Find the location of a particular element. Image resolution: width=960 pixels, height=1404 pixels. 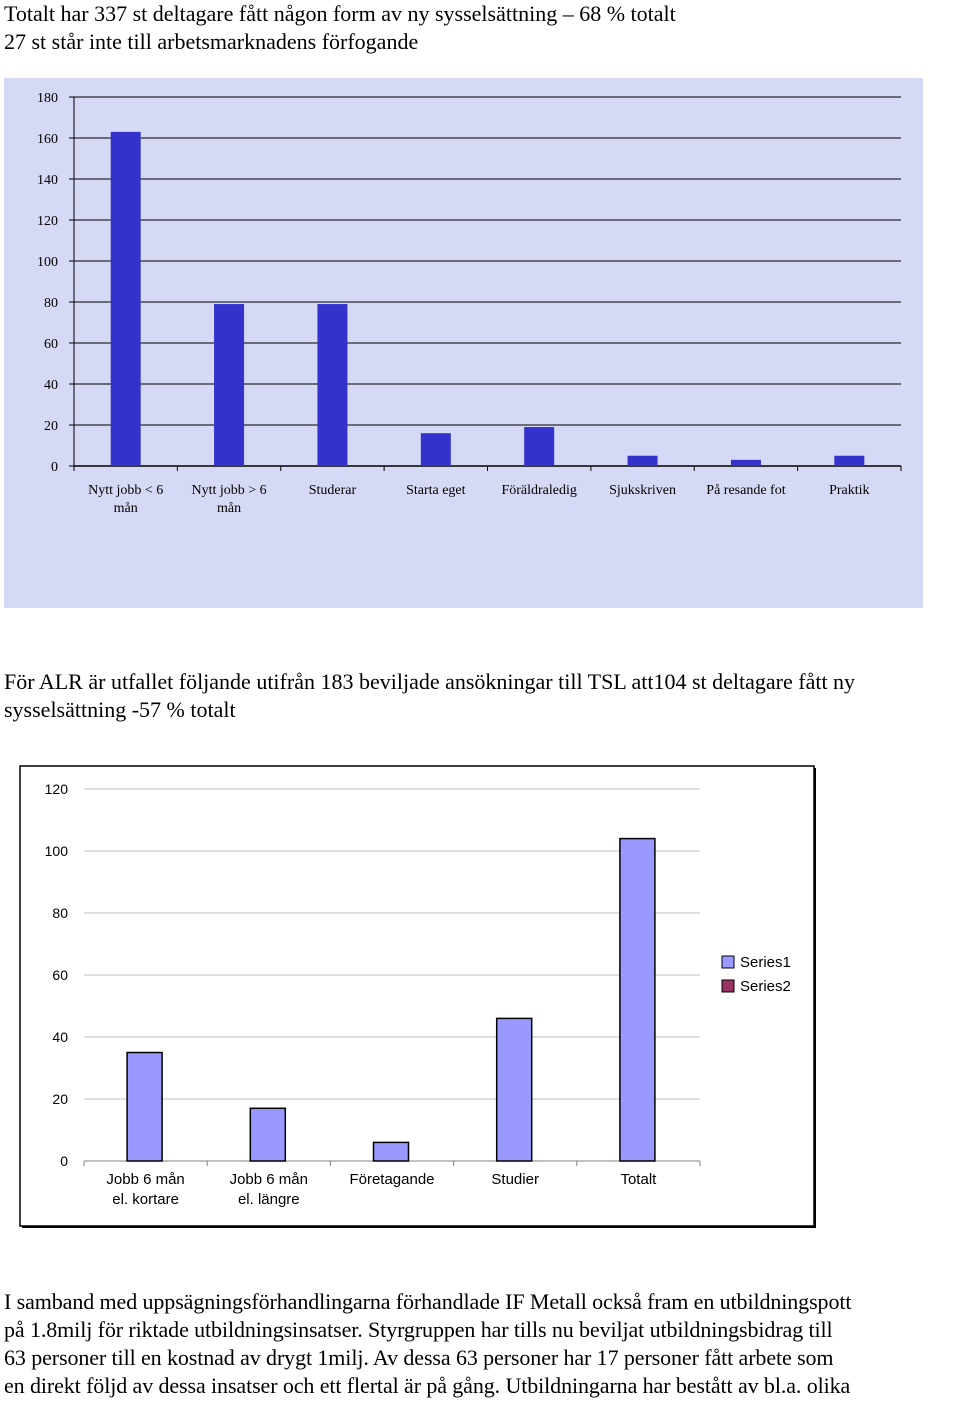

x-tick-label: Praktik is located at coordinates (849, 490).